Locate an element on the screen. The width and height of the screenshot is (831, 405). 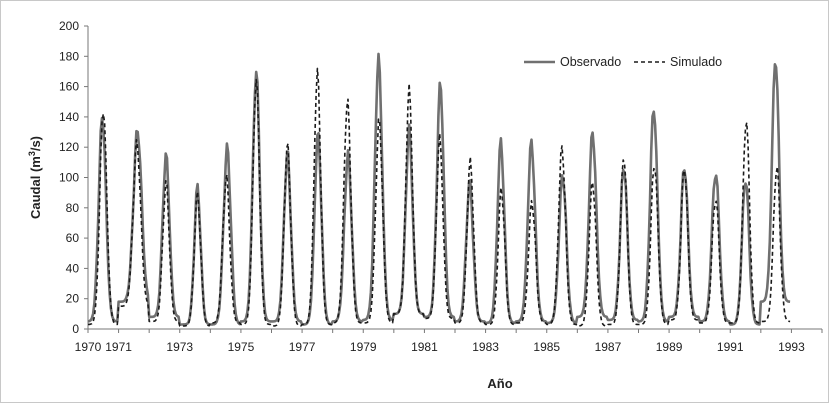
y-ticks: 0 20 40 60 80 100 120 140 160 180 200 is located at coordinates (73, 177).